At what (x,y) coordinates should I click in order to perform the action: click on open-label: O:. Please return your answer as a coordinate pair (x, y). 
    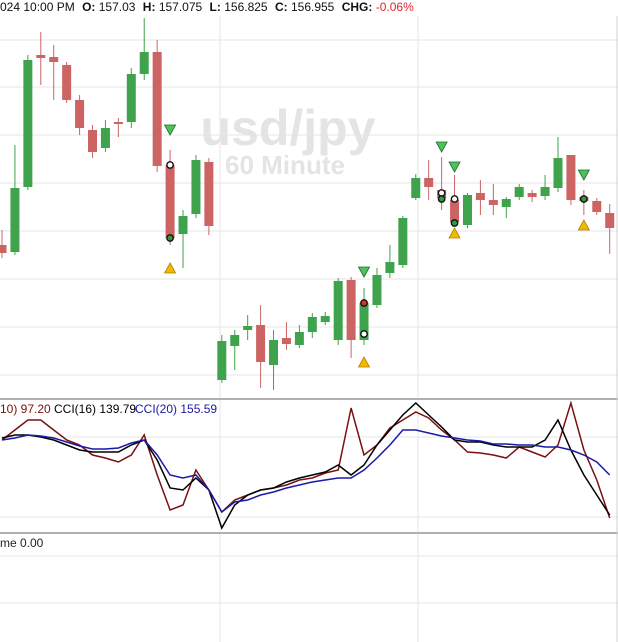
    Looking at the image, I should click on (89, 7).